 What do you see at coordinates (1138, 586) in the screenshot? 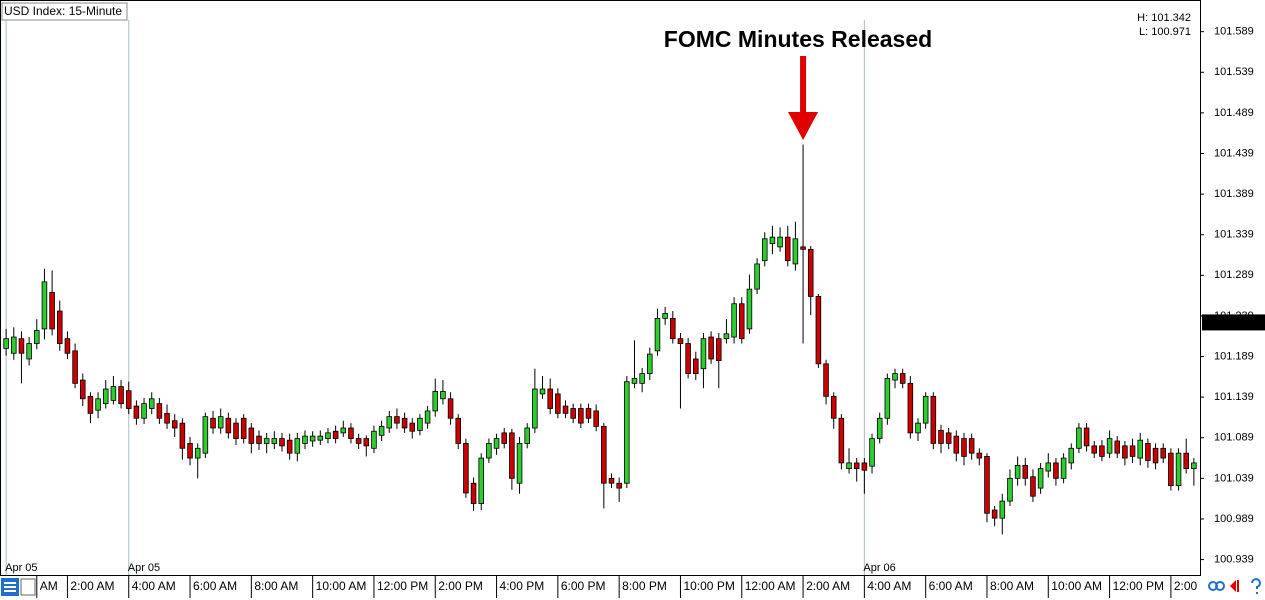
I see `x-tick-label: 12:00 PM` at bounding box center [1138, 586].